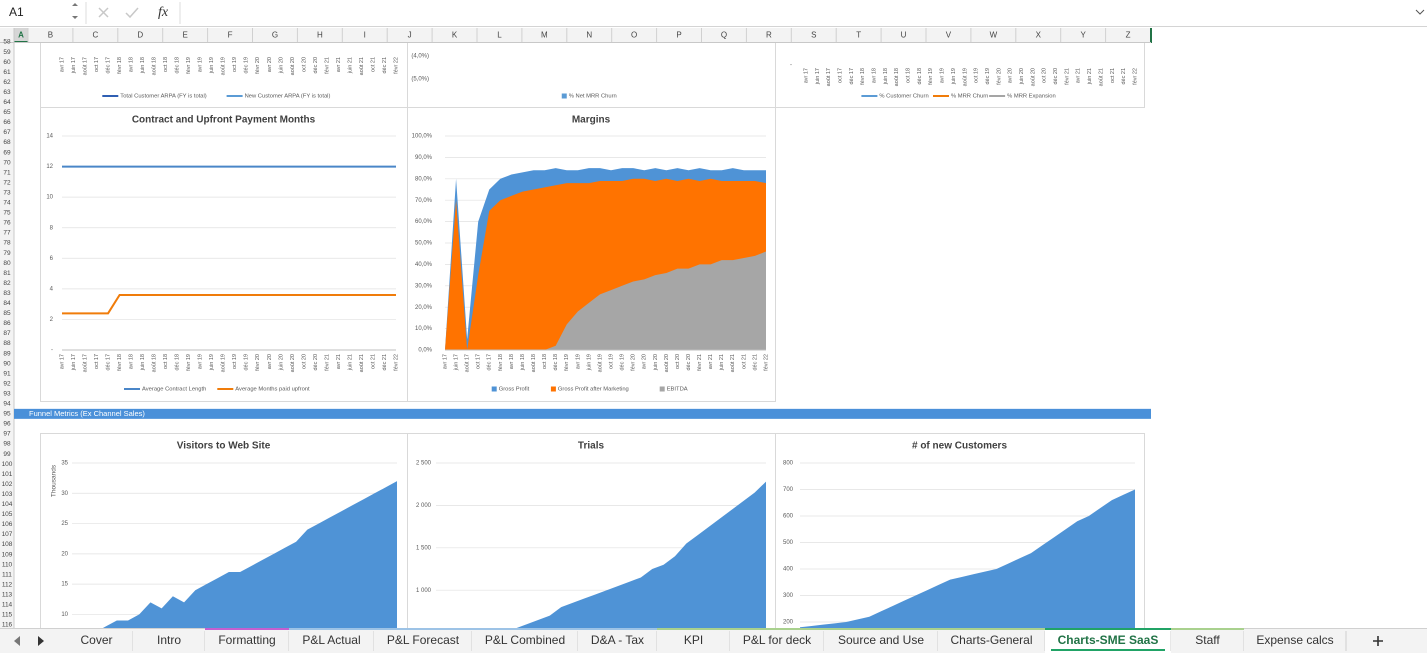 The image size is (1427, 658). I want to click on fx-icon: fx, so click(163, 12).